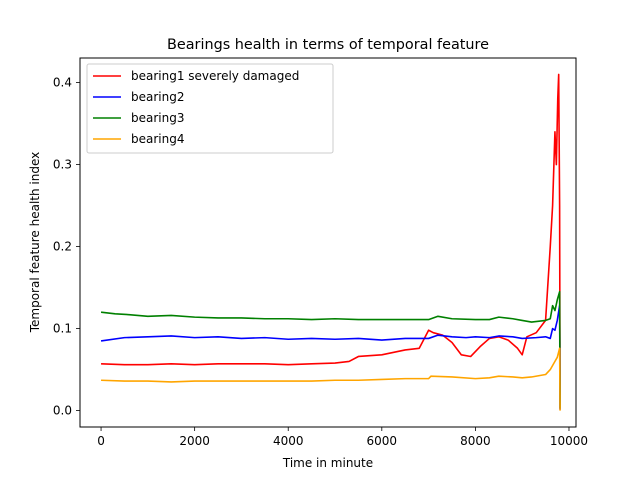 The image size is (640, 480). Describe the element at coordinates (157, 139) in the screenshot. I see `legend-label-4: bearing4` at that location.